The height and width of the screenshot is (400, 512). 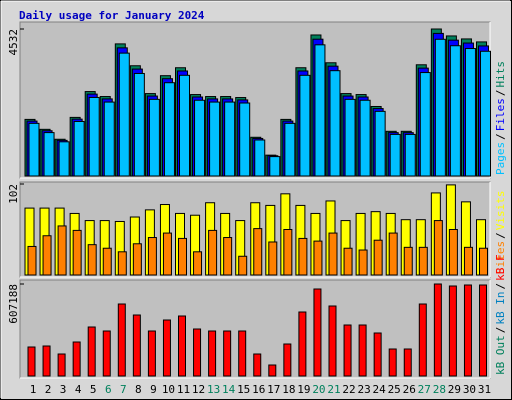 I want to click on x-tick-label: 7, so click(x=123, y=389).